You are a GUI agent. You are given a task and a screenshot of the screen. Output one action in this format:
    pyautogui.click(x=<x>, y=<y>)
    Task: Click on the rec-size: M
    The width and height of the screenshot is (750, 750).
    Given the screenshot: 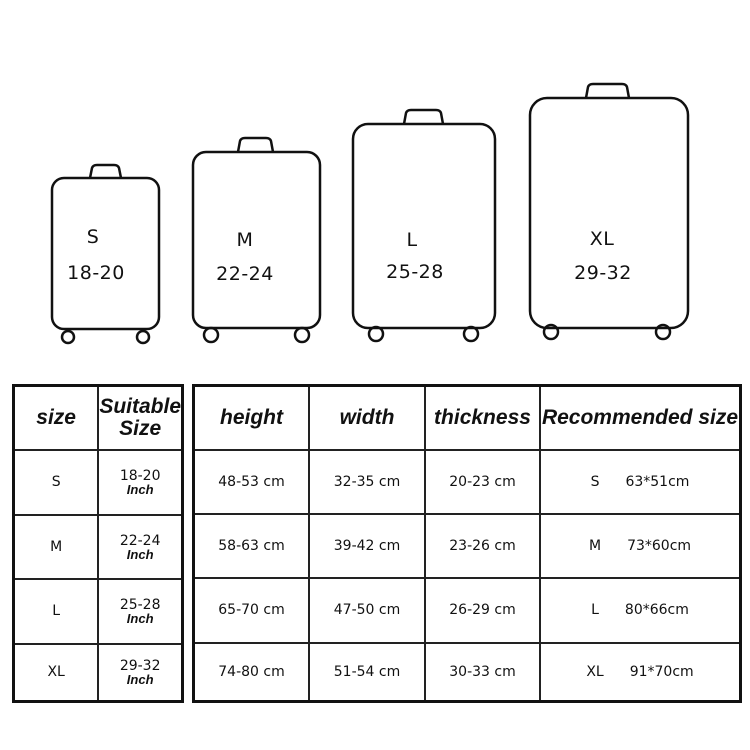 What is the action you would take?
    pyautogui.click(x=595, y=545)
    